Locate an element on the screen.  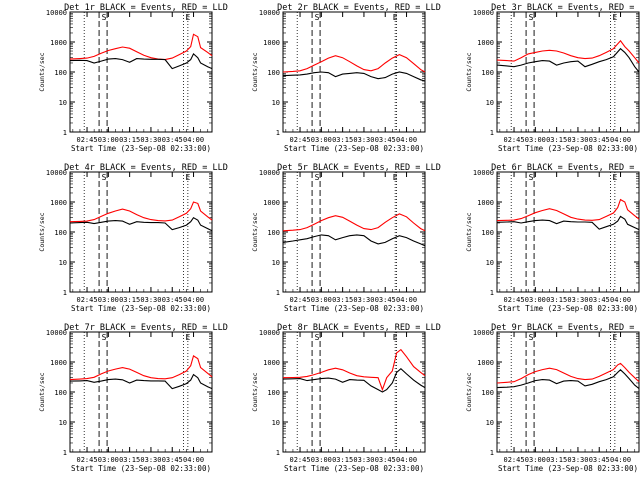
chart-title: Det 2r BLACK = Events, RED = LLD is located at coordinates (359, 8).